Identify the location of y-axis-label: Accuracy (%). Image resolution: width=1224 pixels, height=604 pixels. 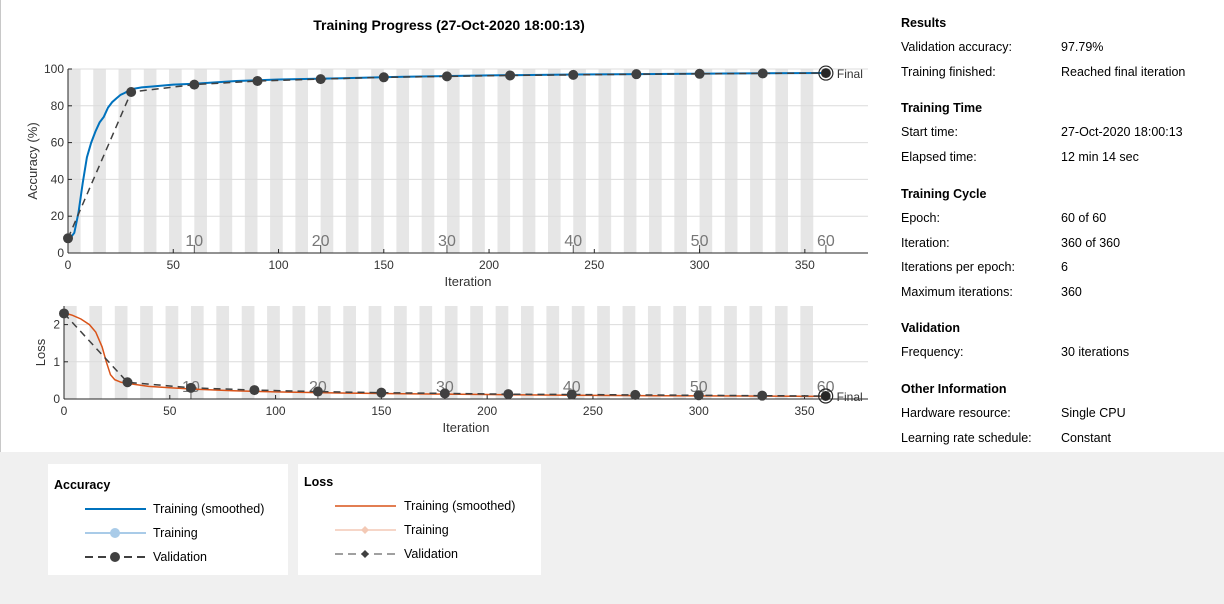
(32, 160).